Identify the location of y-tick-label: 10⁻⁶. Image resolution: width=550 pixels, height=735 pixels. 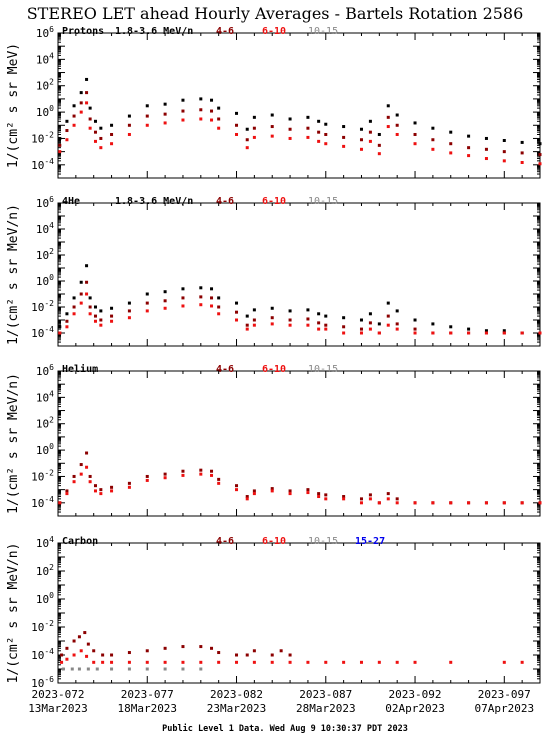
(42, 682).